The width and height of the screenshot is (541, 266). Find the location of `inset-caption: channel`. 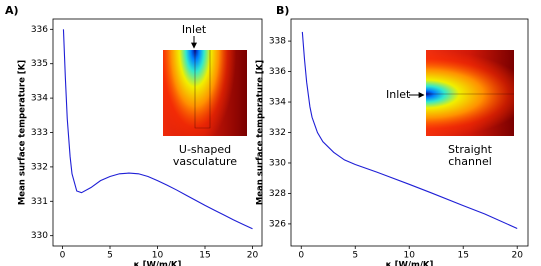

inset-caption: channel is located at coordinates (470, 161).